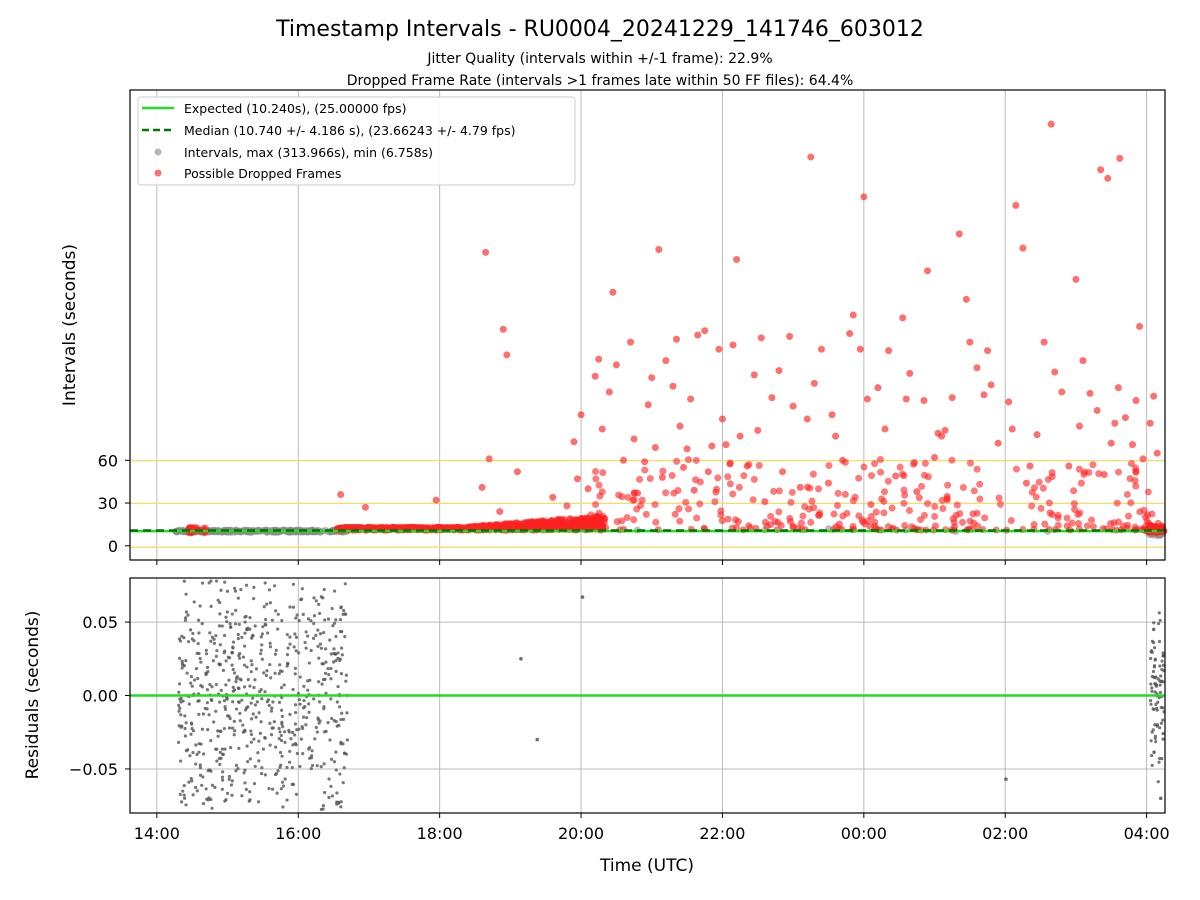  I want to click on legend-intervals: Intervals, max (313.966s), min (6.758s), so click(308, 152).